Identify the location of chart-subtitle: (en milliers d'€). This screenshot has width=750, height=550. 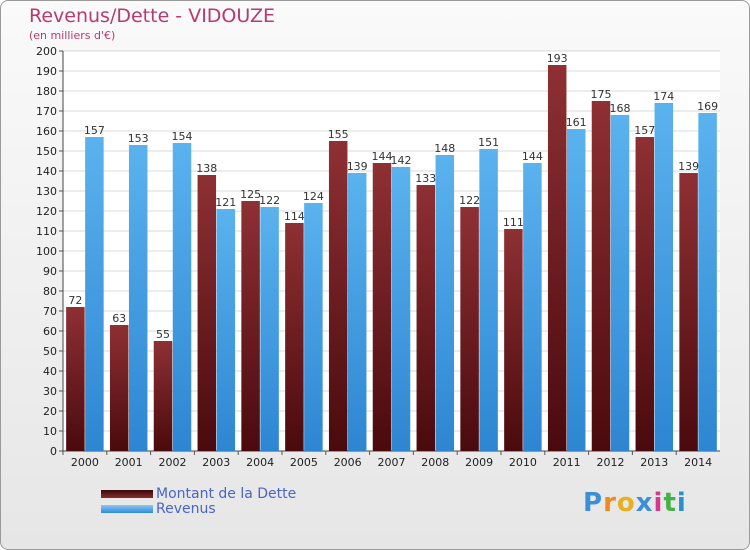
(72, 35).